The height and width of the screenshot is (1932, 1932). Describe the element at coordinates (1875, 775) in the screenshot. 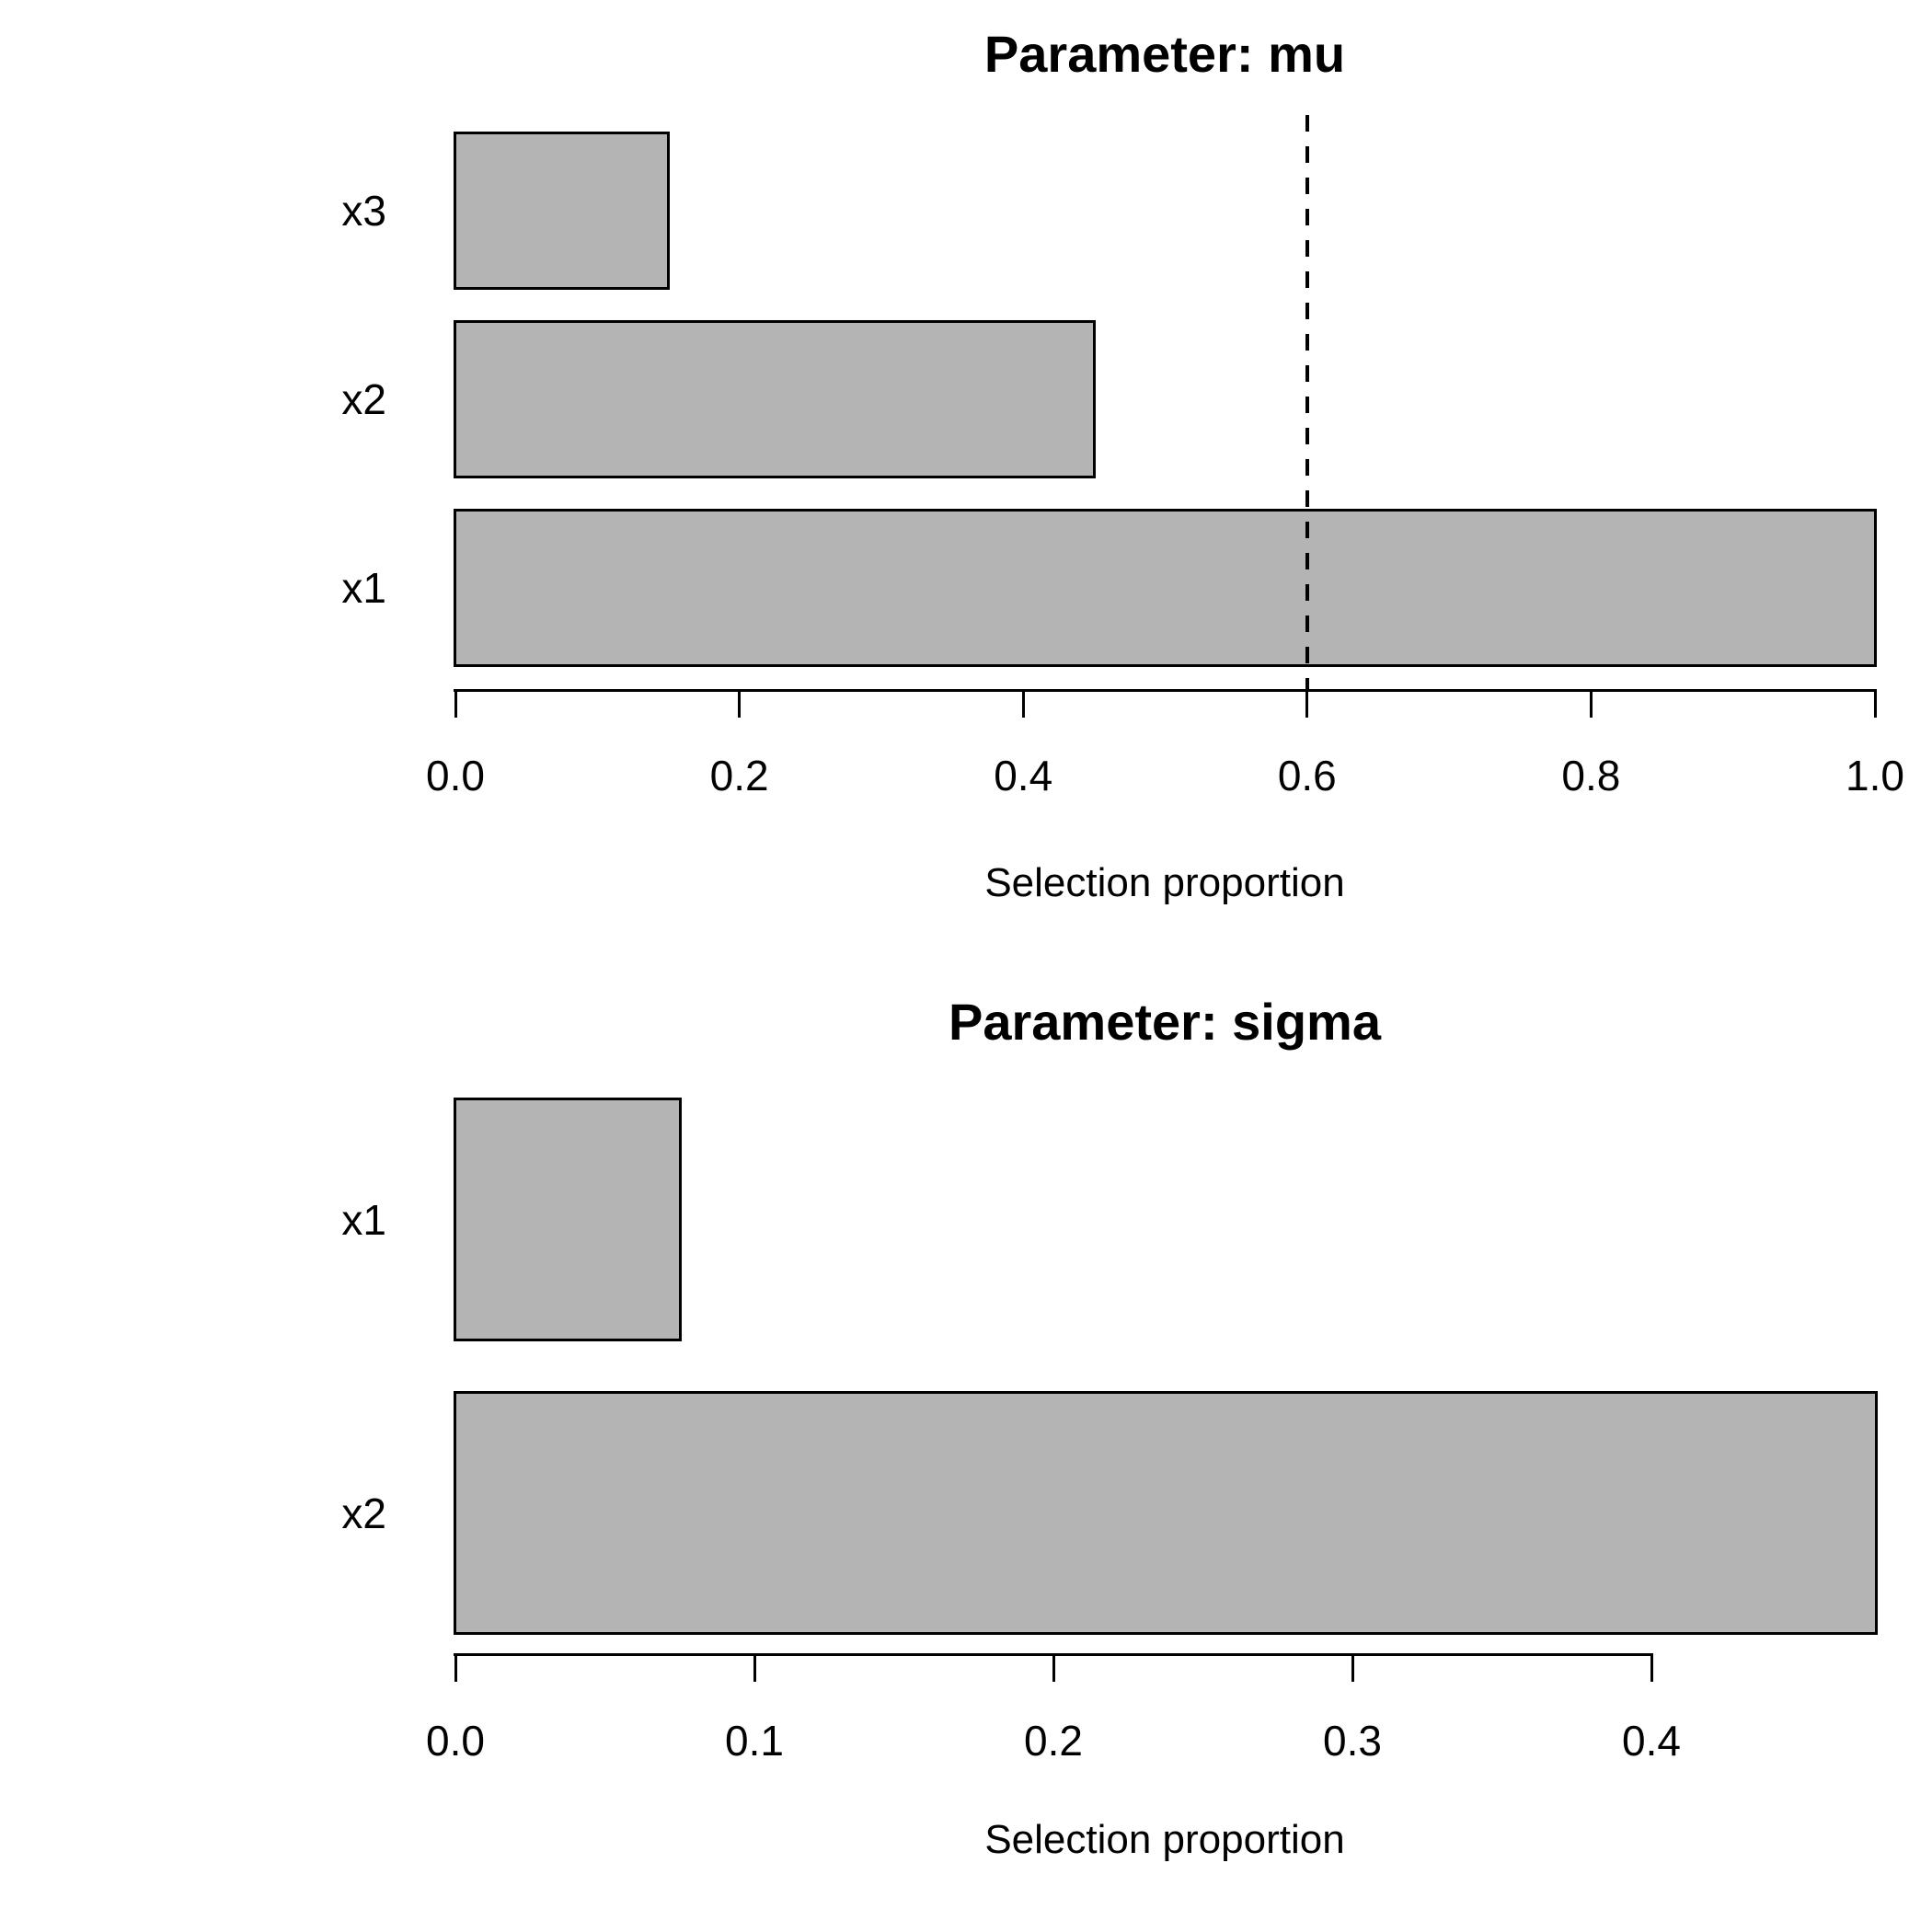

I see `x-axis-tick-label: 1.0` at that location.